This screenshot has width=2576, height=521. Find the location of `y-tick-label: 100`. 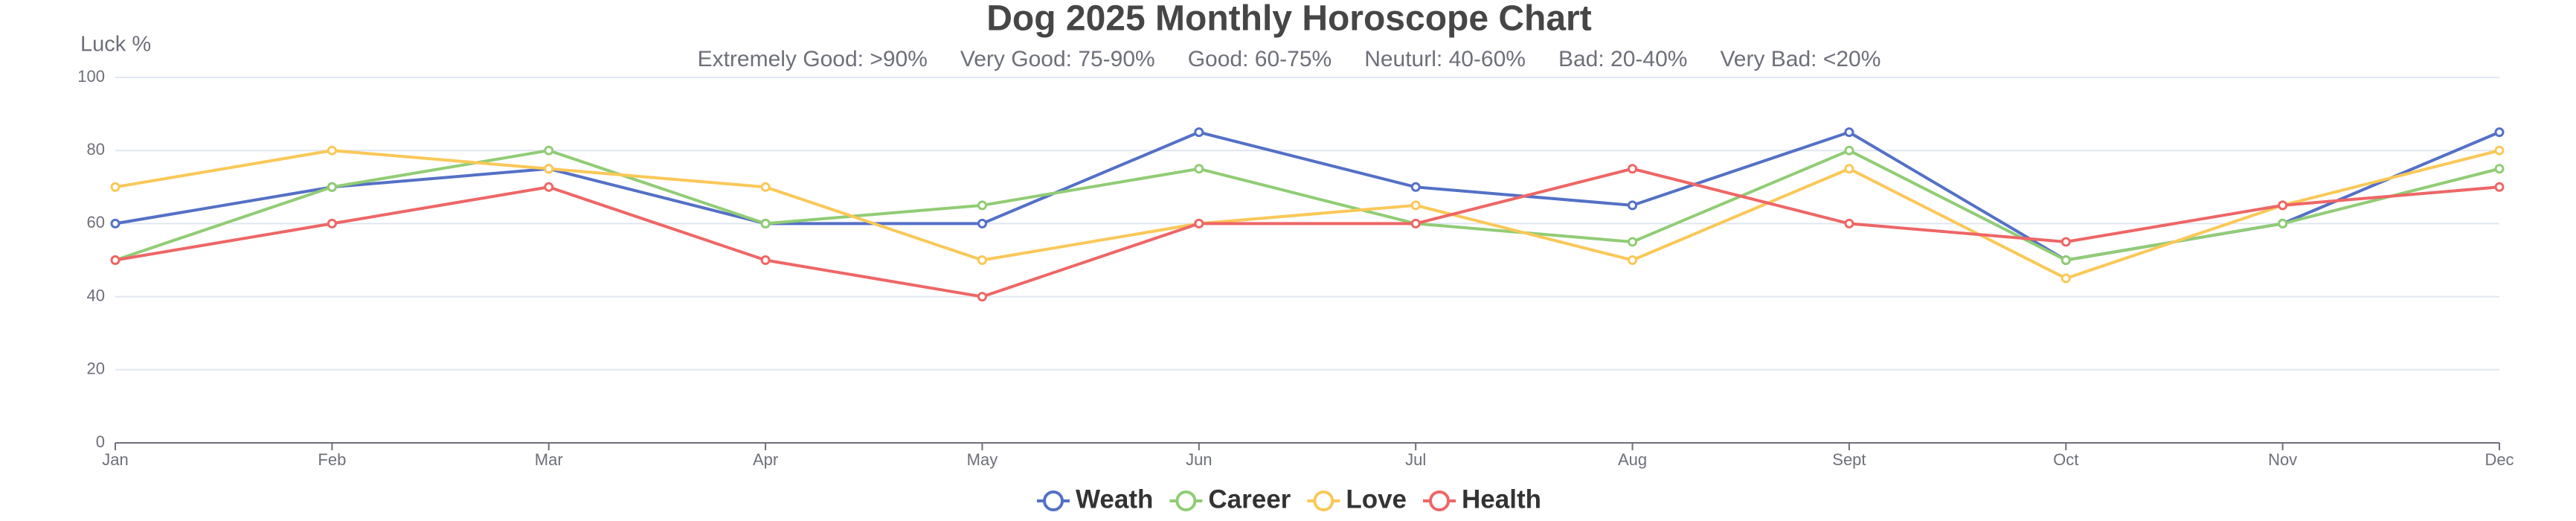

y-tick-label: 100 is located at coordinates (91, 76).